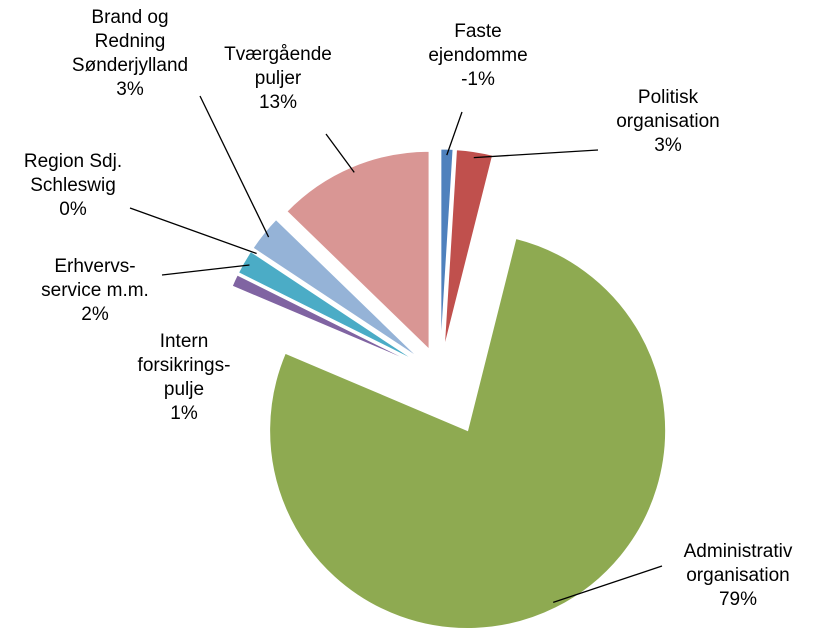  What do you see at coordinates (278, 66) in the screenshot?
I see `category-label: Tværgående puljer` at bounding box center [278, 66].